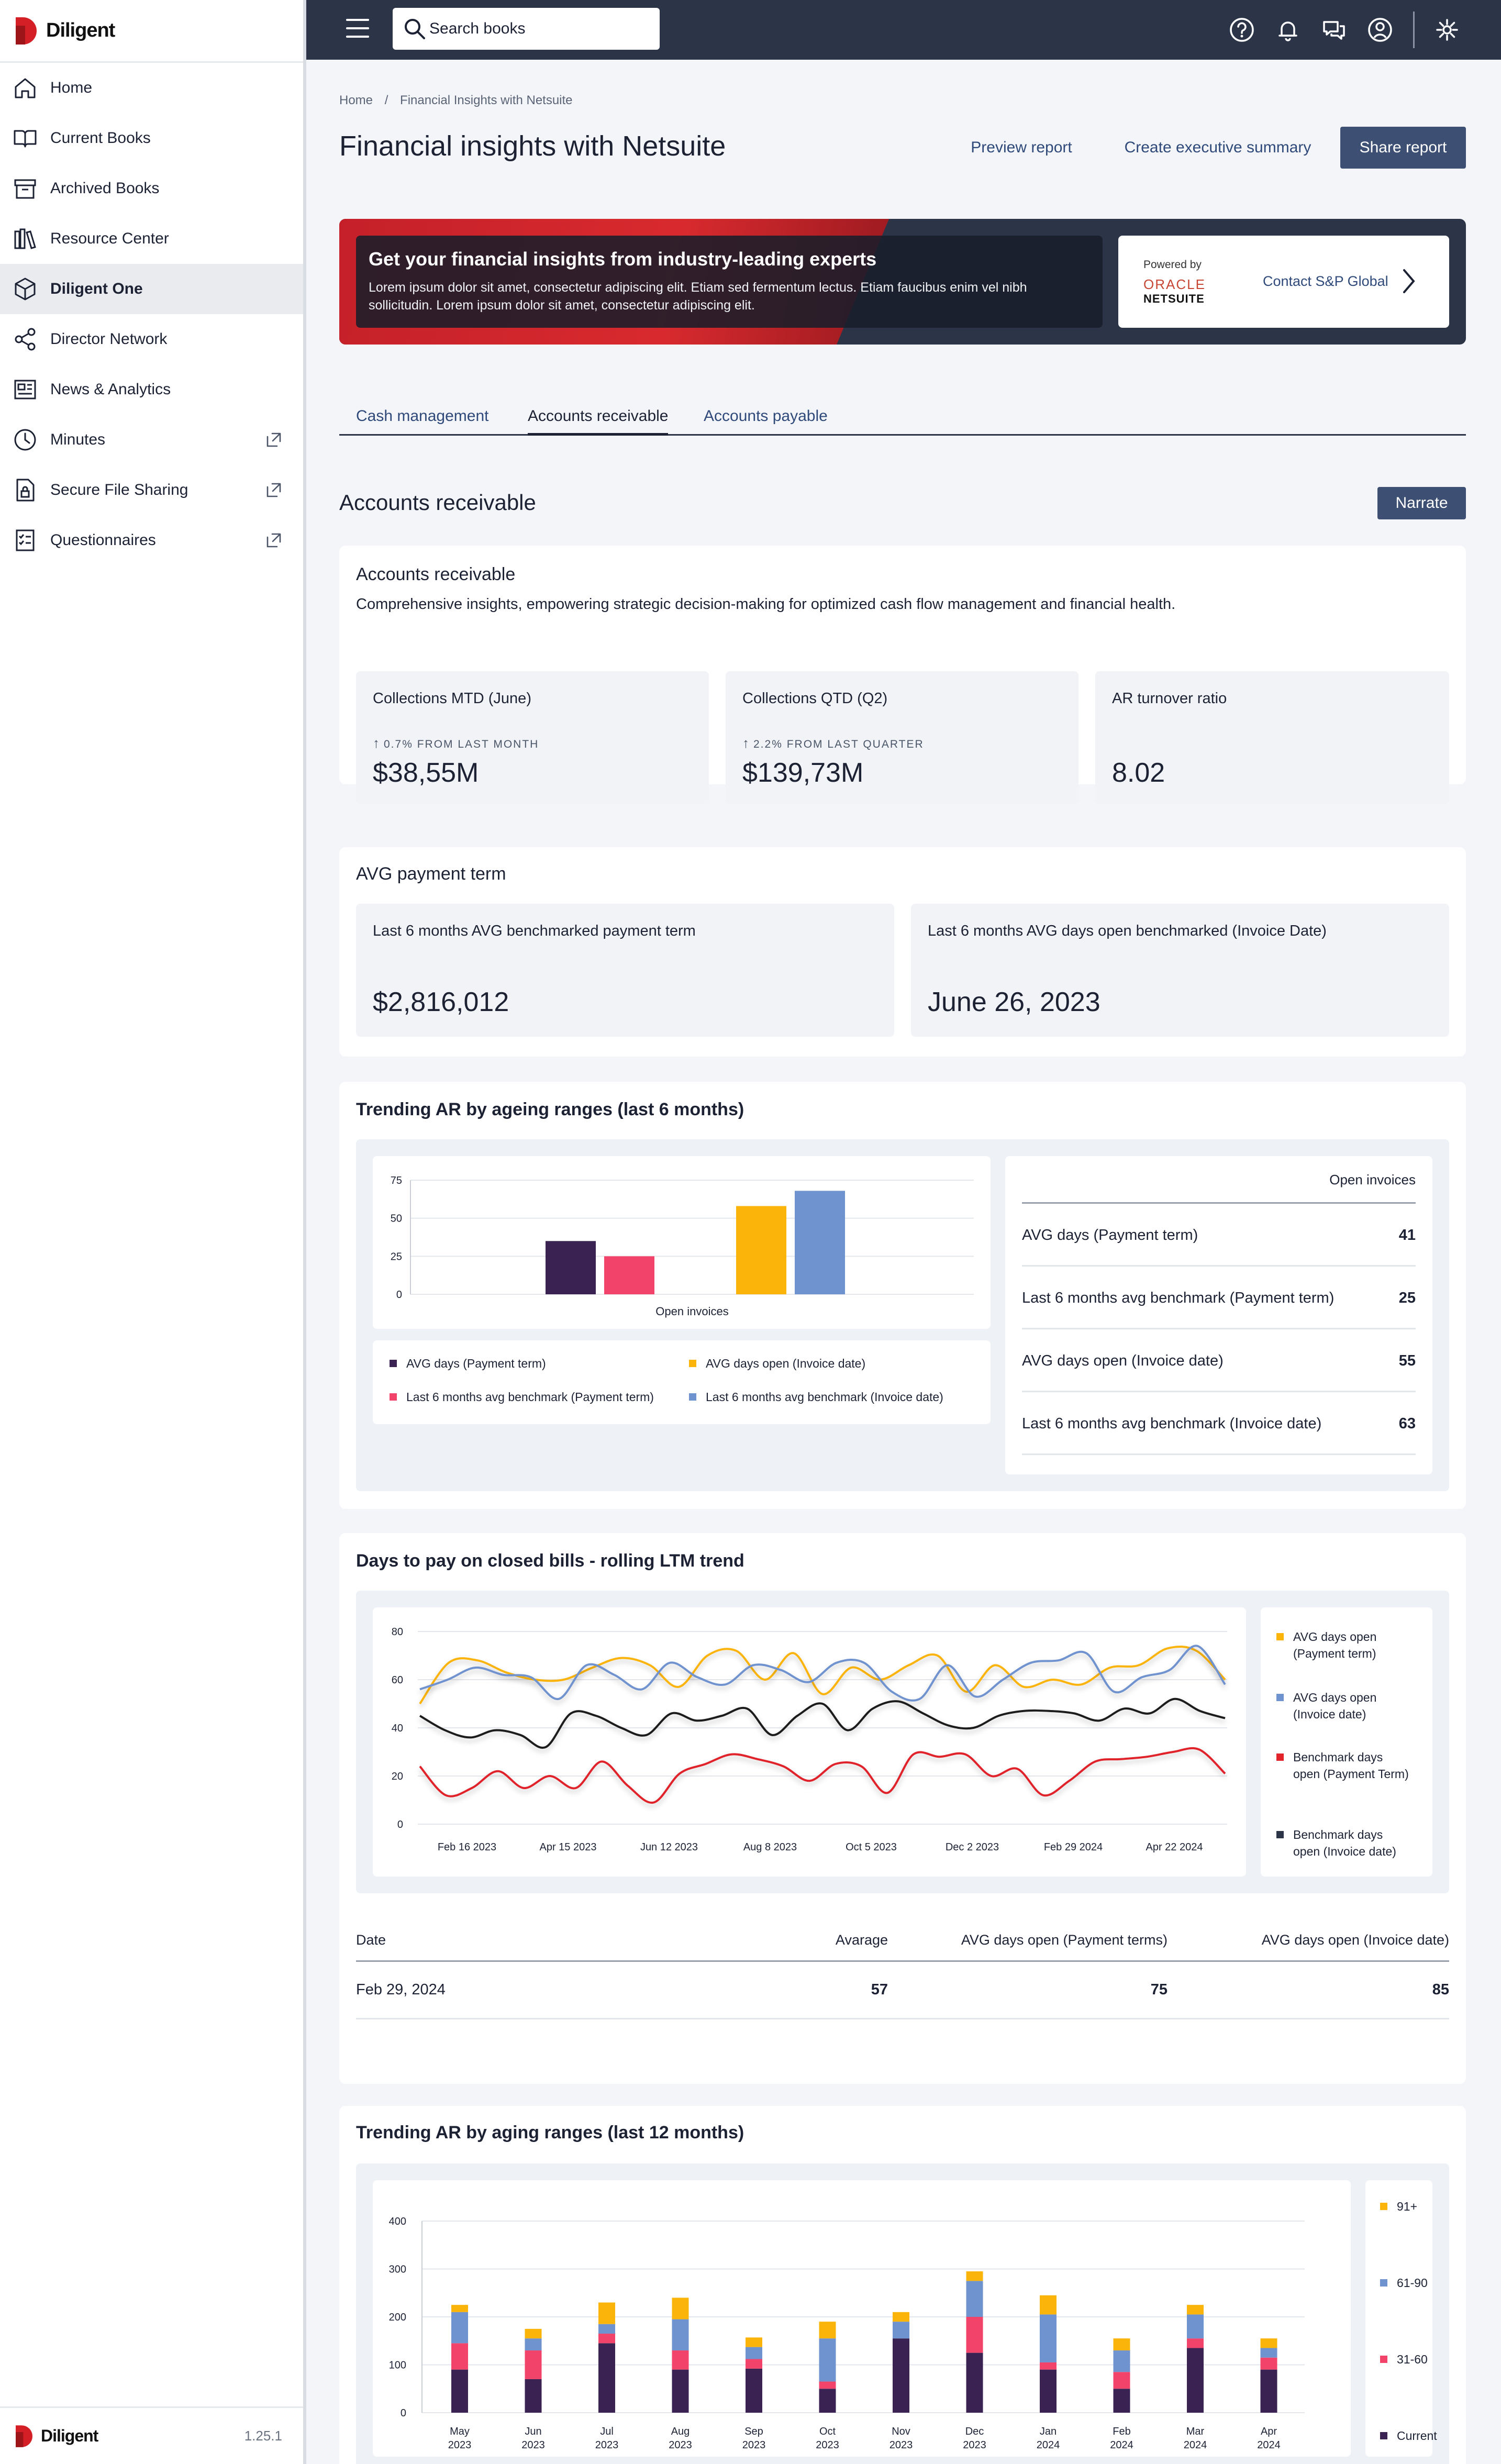 The image size is (1501, 2464). What do you see at coordinates (753, 2431) in the screenshot?
I see `x-tick-label: Sep` at bounding box center [753, 2431].